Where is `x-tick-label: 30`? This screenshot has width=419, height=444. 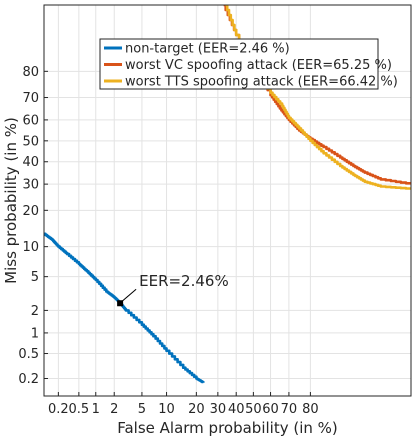 x-tick-label: 30 is located at coordinates (218, 409).